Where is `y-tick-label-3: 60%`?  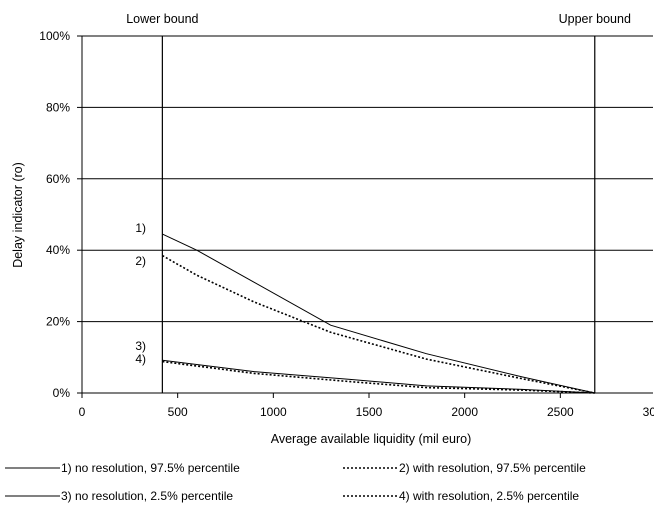
y-tick-label-3: 60% is located at coordinates (58, 179).